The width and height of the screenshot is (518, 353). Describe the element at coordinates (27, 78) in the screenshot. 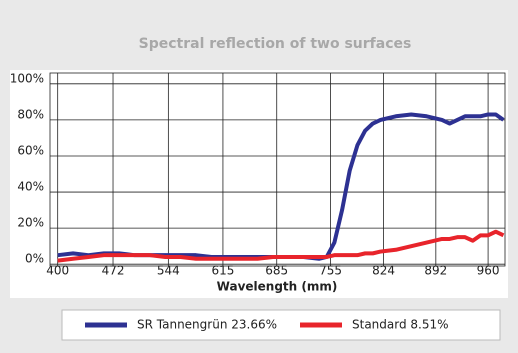

I see `y-tick-label: 100%` at that location.